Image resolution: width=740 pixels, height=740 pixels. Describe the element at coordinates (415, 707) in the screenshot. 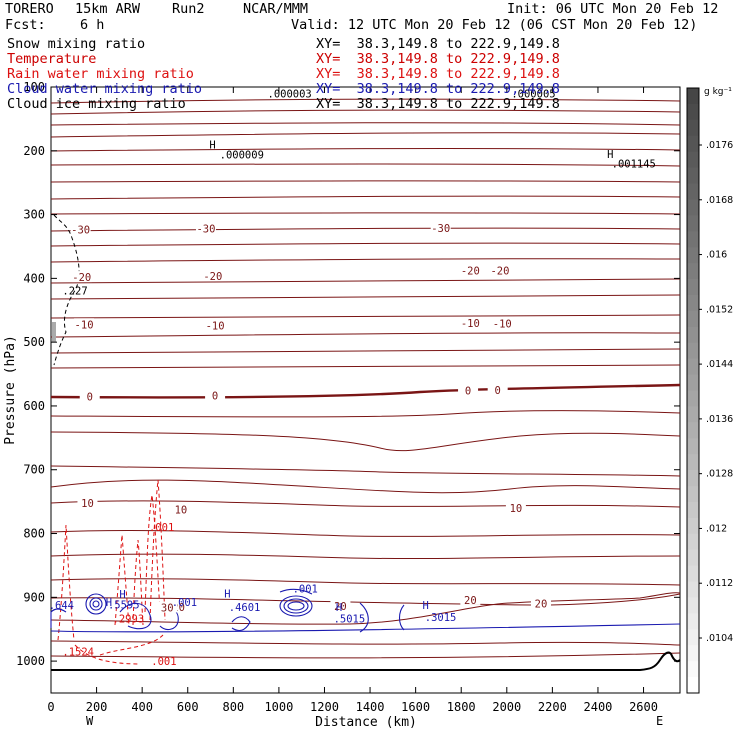

I see `x-tick-label: 1600` at that location.